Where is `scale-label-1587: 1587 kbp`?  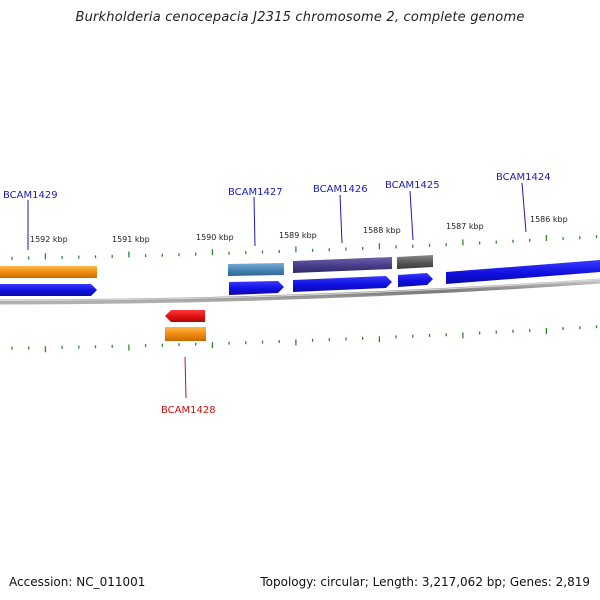 scale-label-1587: 1587 kbp is located at coordinates (465, 226).